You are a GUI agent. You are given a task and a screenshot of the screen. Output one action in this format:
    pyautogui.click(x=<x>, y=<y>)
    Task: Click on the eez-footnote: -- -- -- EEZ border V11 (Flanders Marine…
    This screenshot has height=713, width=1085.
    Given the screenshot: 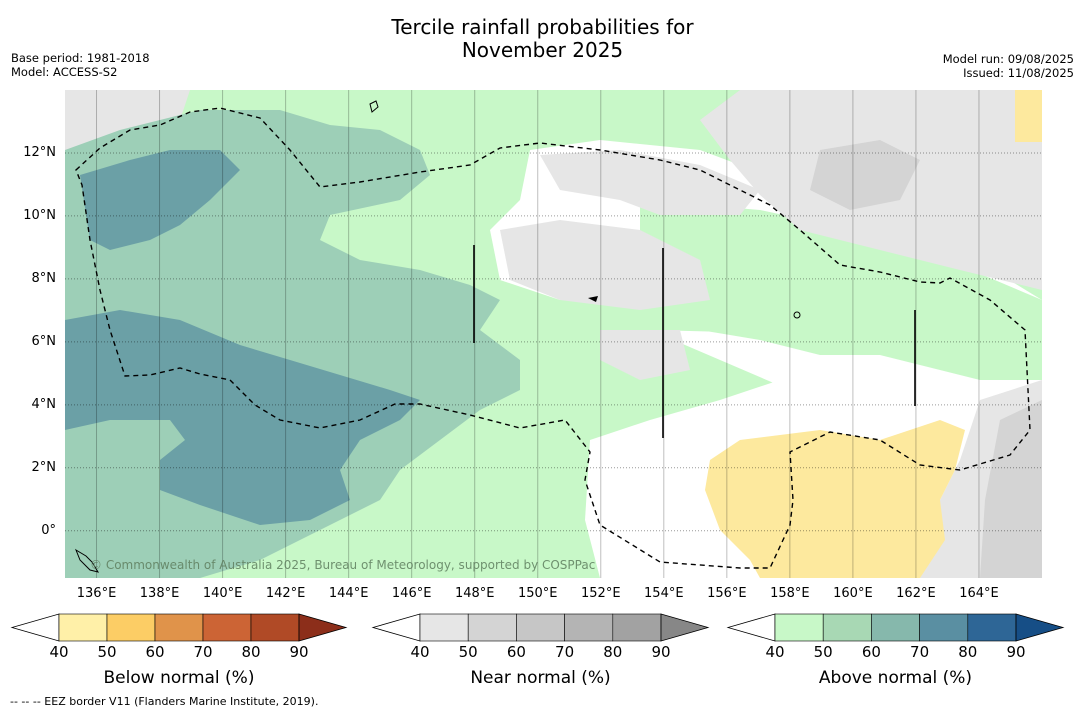 What is the action you would take?
    pyautogui.click(x=164, y=701)
    